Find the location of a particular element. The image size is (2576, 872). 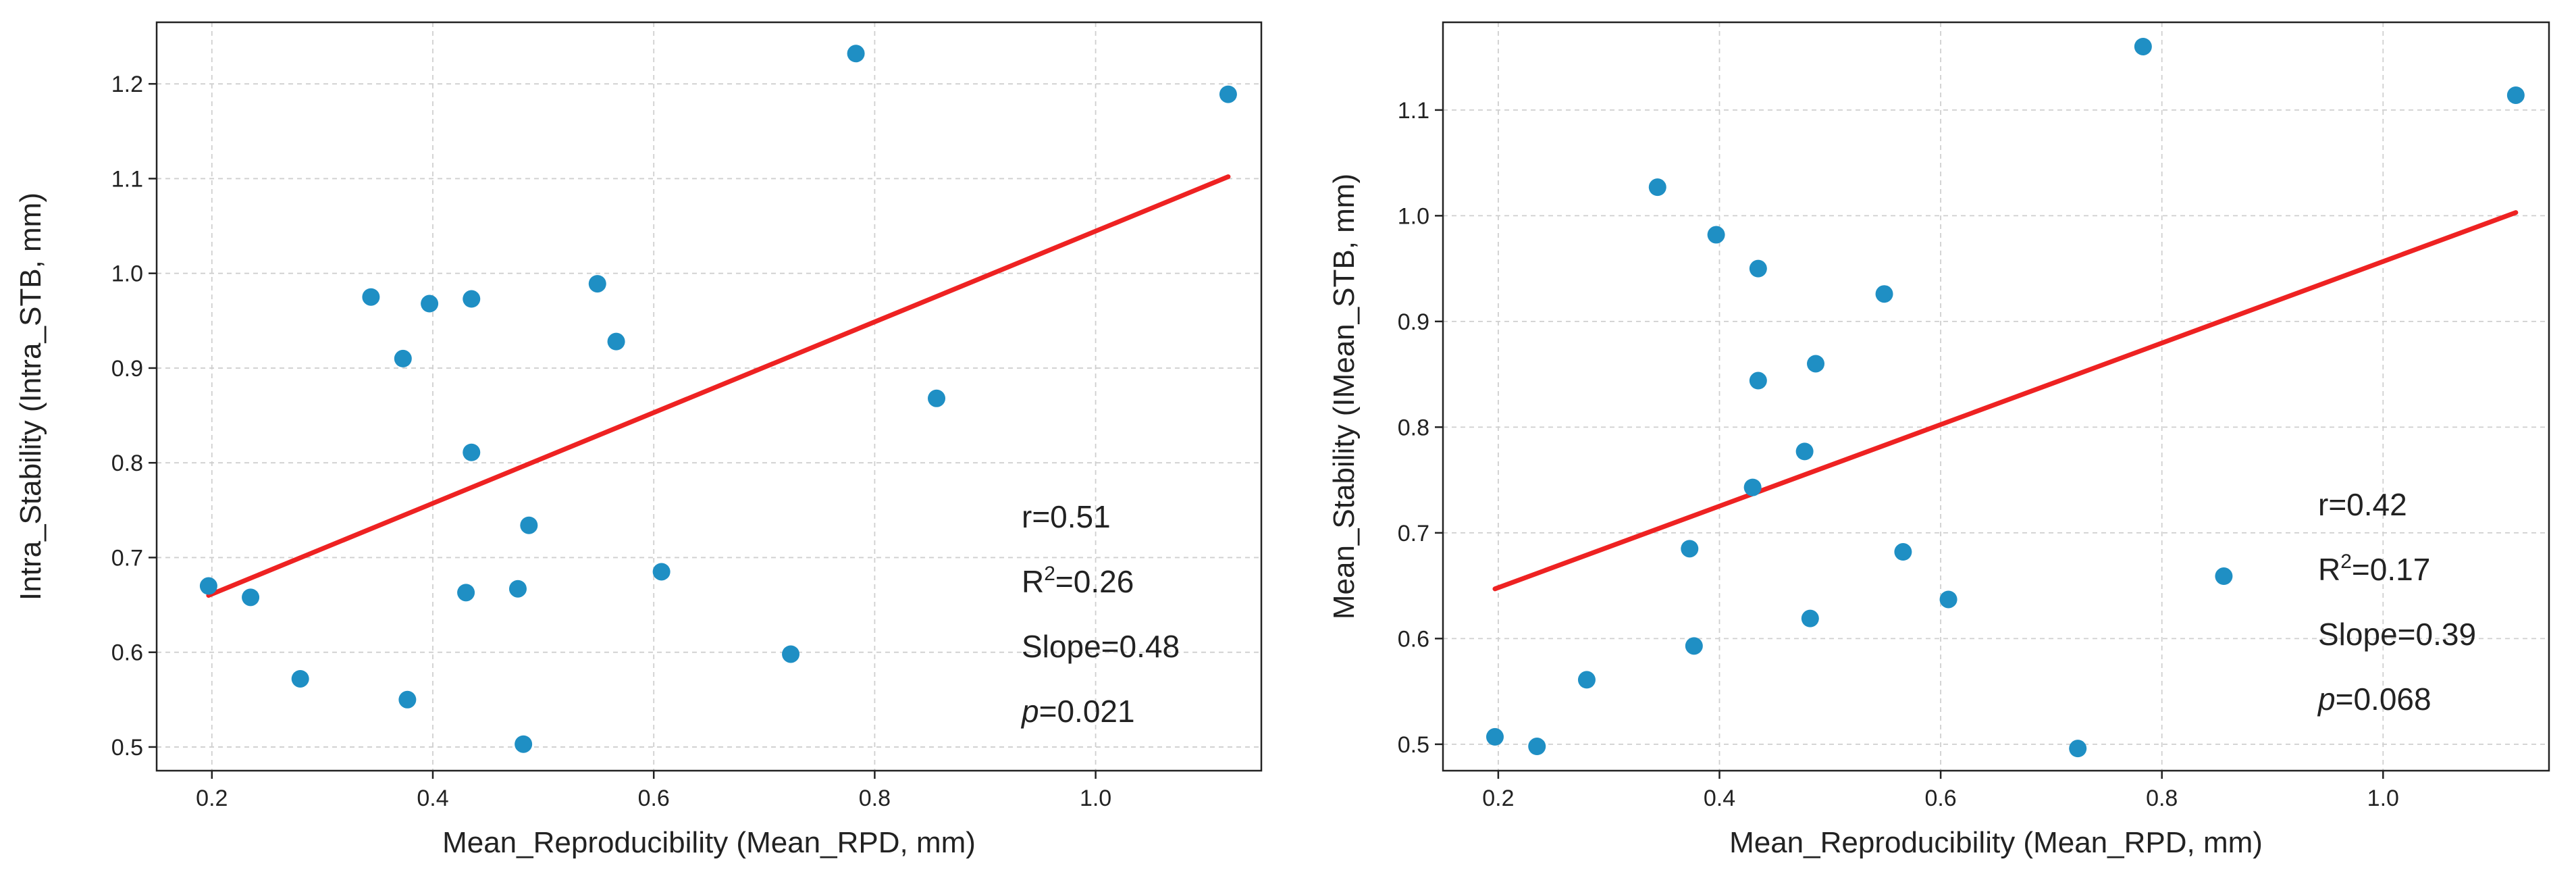

right-x-tick-label: 1.0 is located at coordinates (2383, 798).